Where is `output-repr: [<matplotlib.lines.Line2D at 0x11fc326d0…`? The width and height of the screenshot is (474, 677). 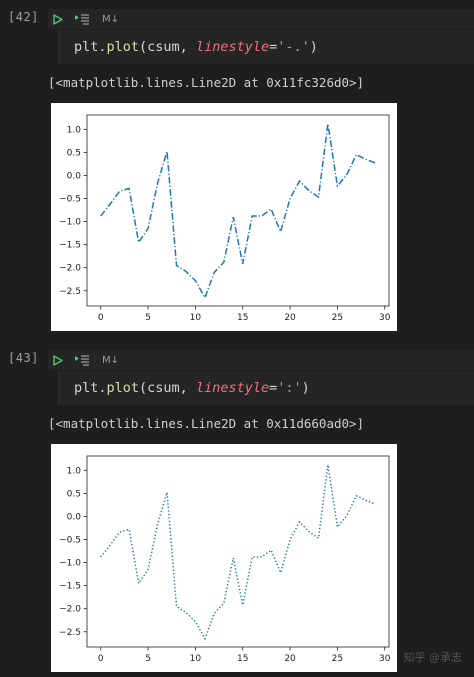 output-repr: [<matplotlib.lines.Line2D at 0x11fc326d0… is located at coordinates (206, 82).